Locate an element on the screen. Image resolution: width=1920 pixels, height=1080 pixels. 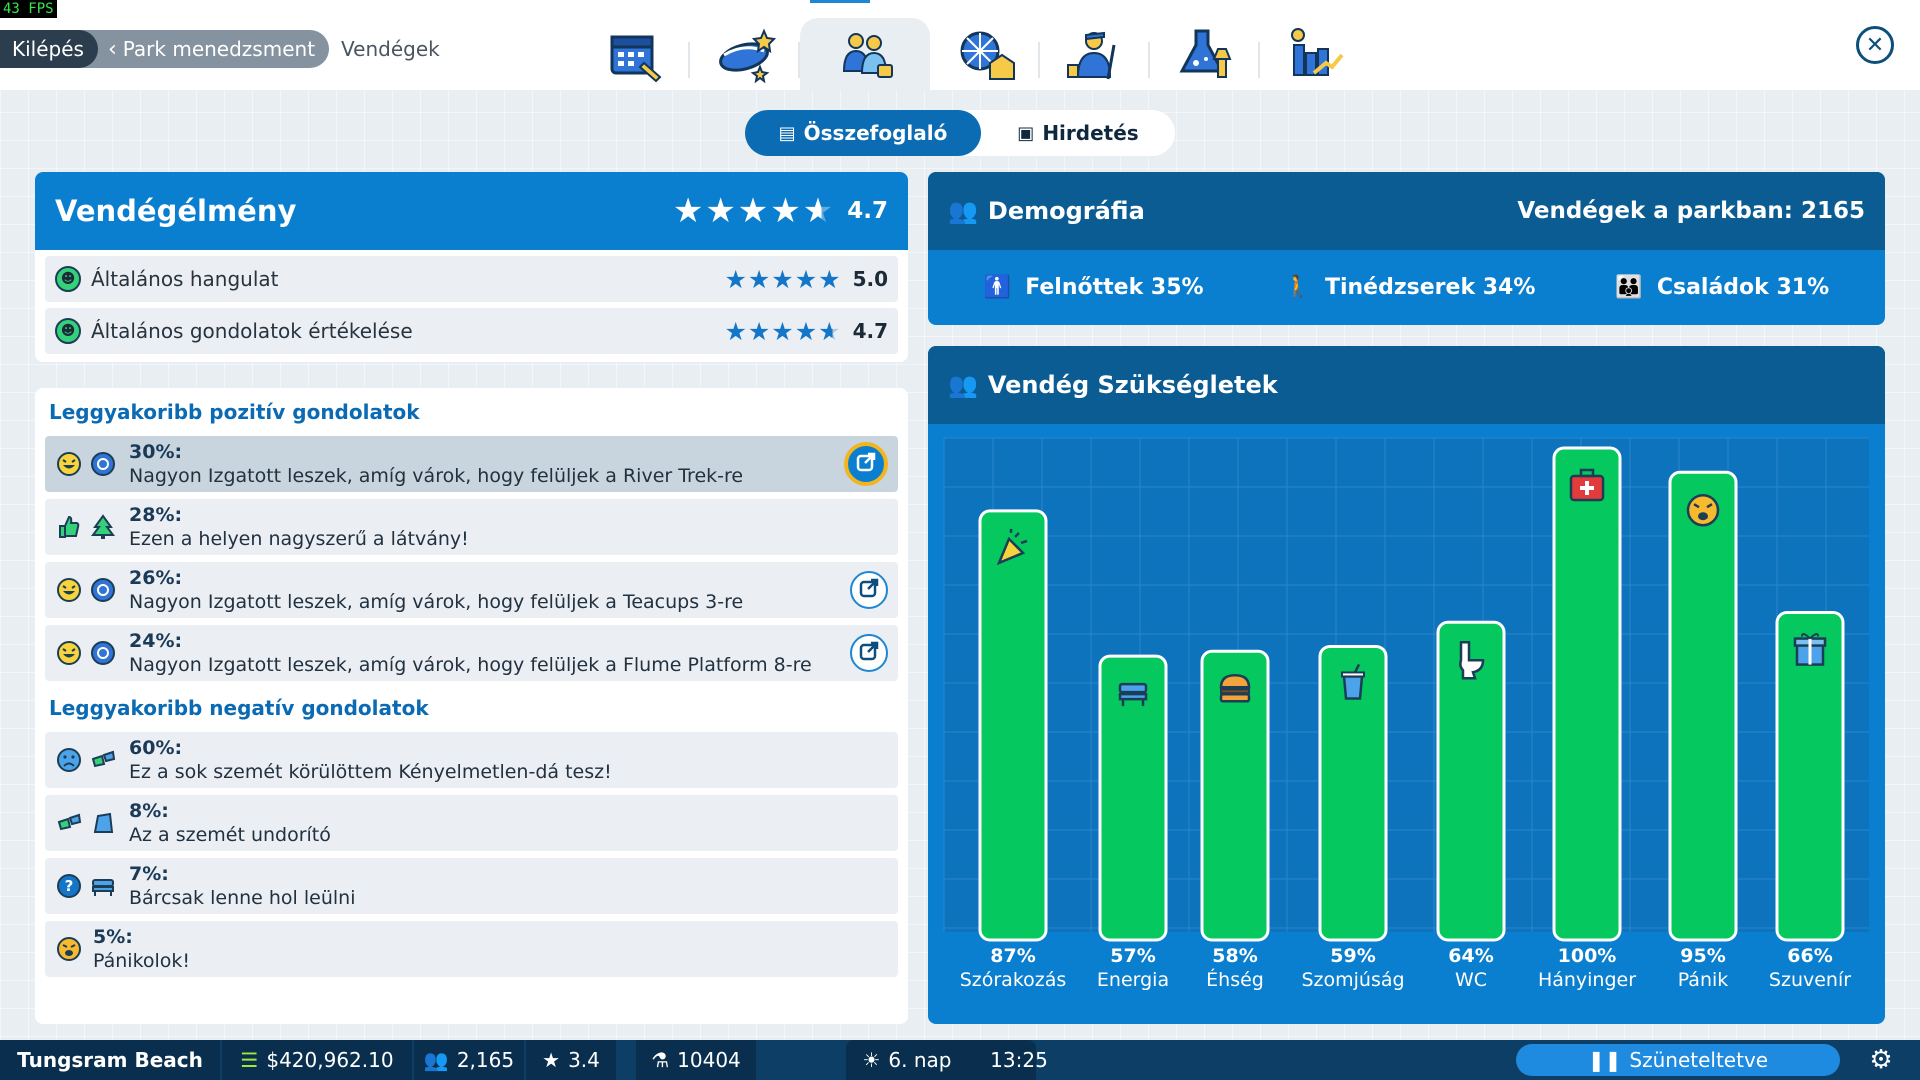
teens-label: Tinédzserek is located at coordinates (1400, 287).